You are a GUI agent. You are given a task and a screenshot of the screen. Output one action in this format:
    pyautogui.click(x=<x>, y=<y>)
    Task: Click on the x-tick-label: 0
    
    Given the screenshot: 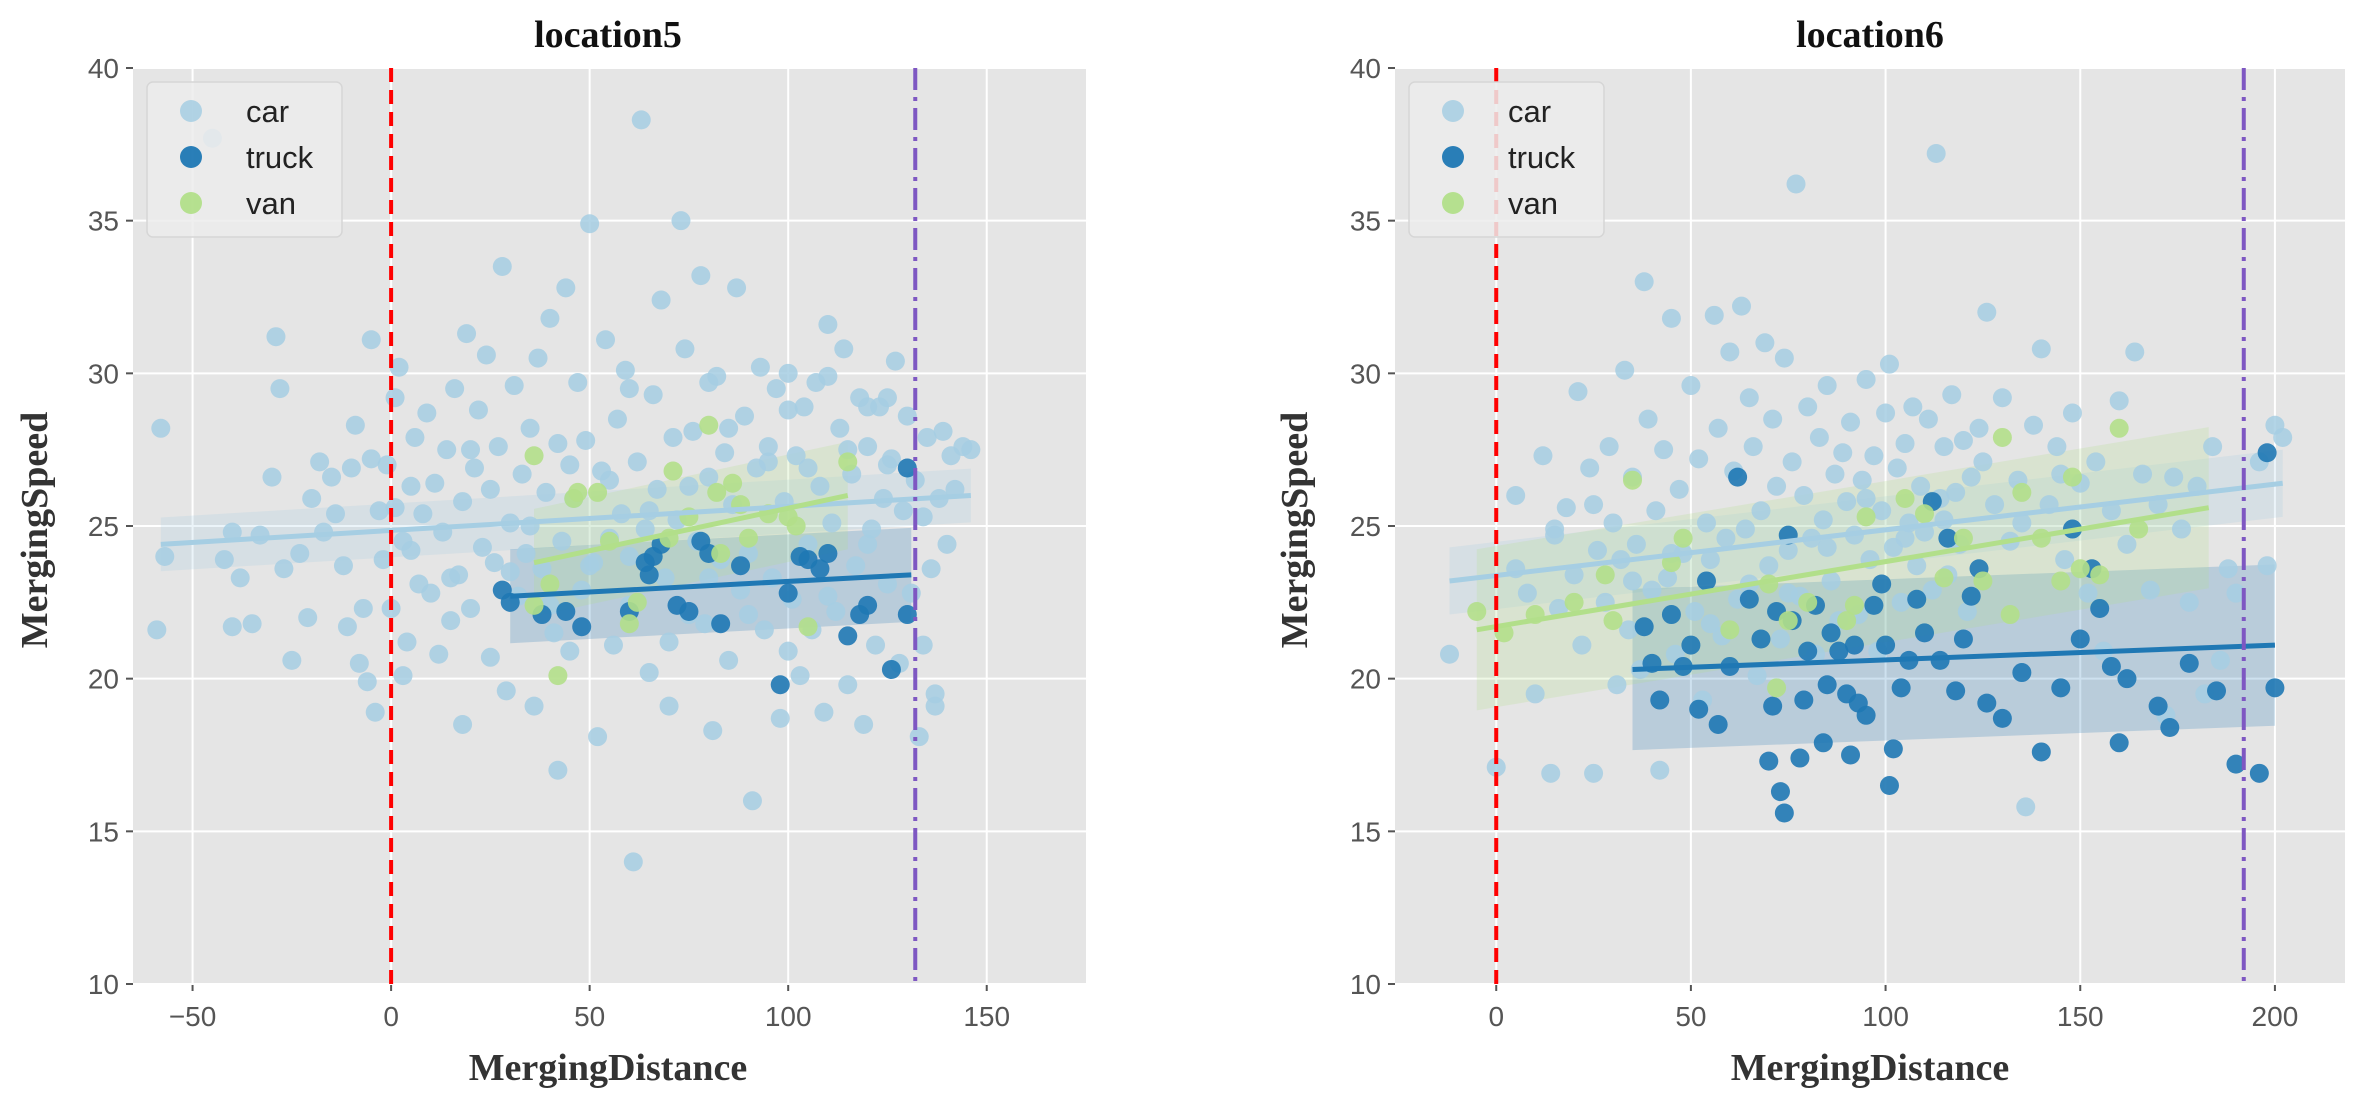 What is the action you would take?
    pyautogui.click(x=1496, y=1016)
    